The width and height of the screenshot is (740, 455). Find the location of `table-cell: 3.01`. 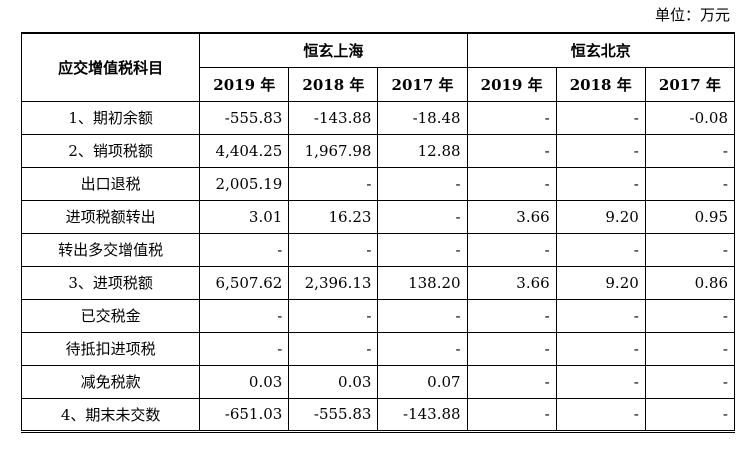

table-cell: 3.01 is located at coordinates (244, 216).